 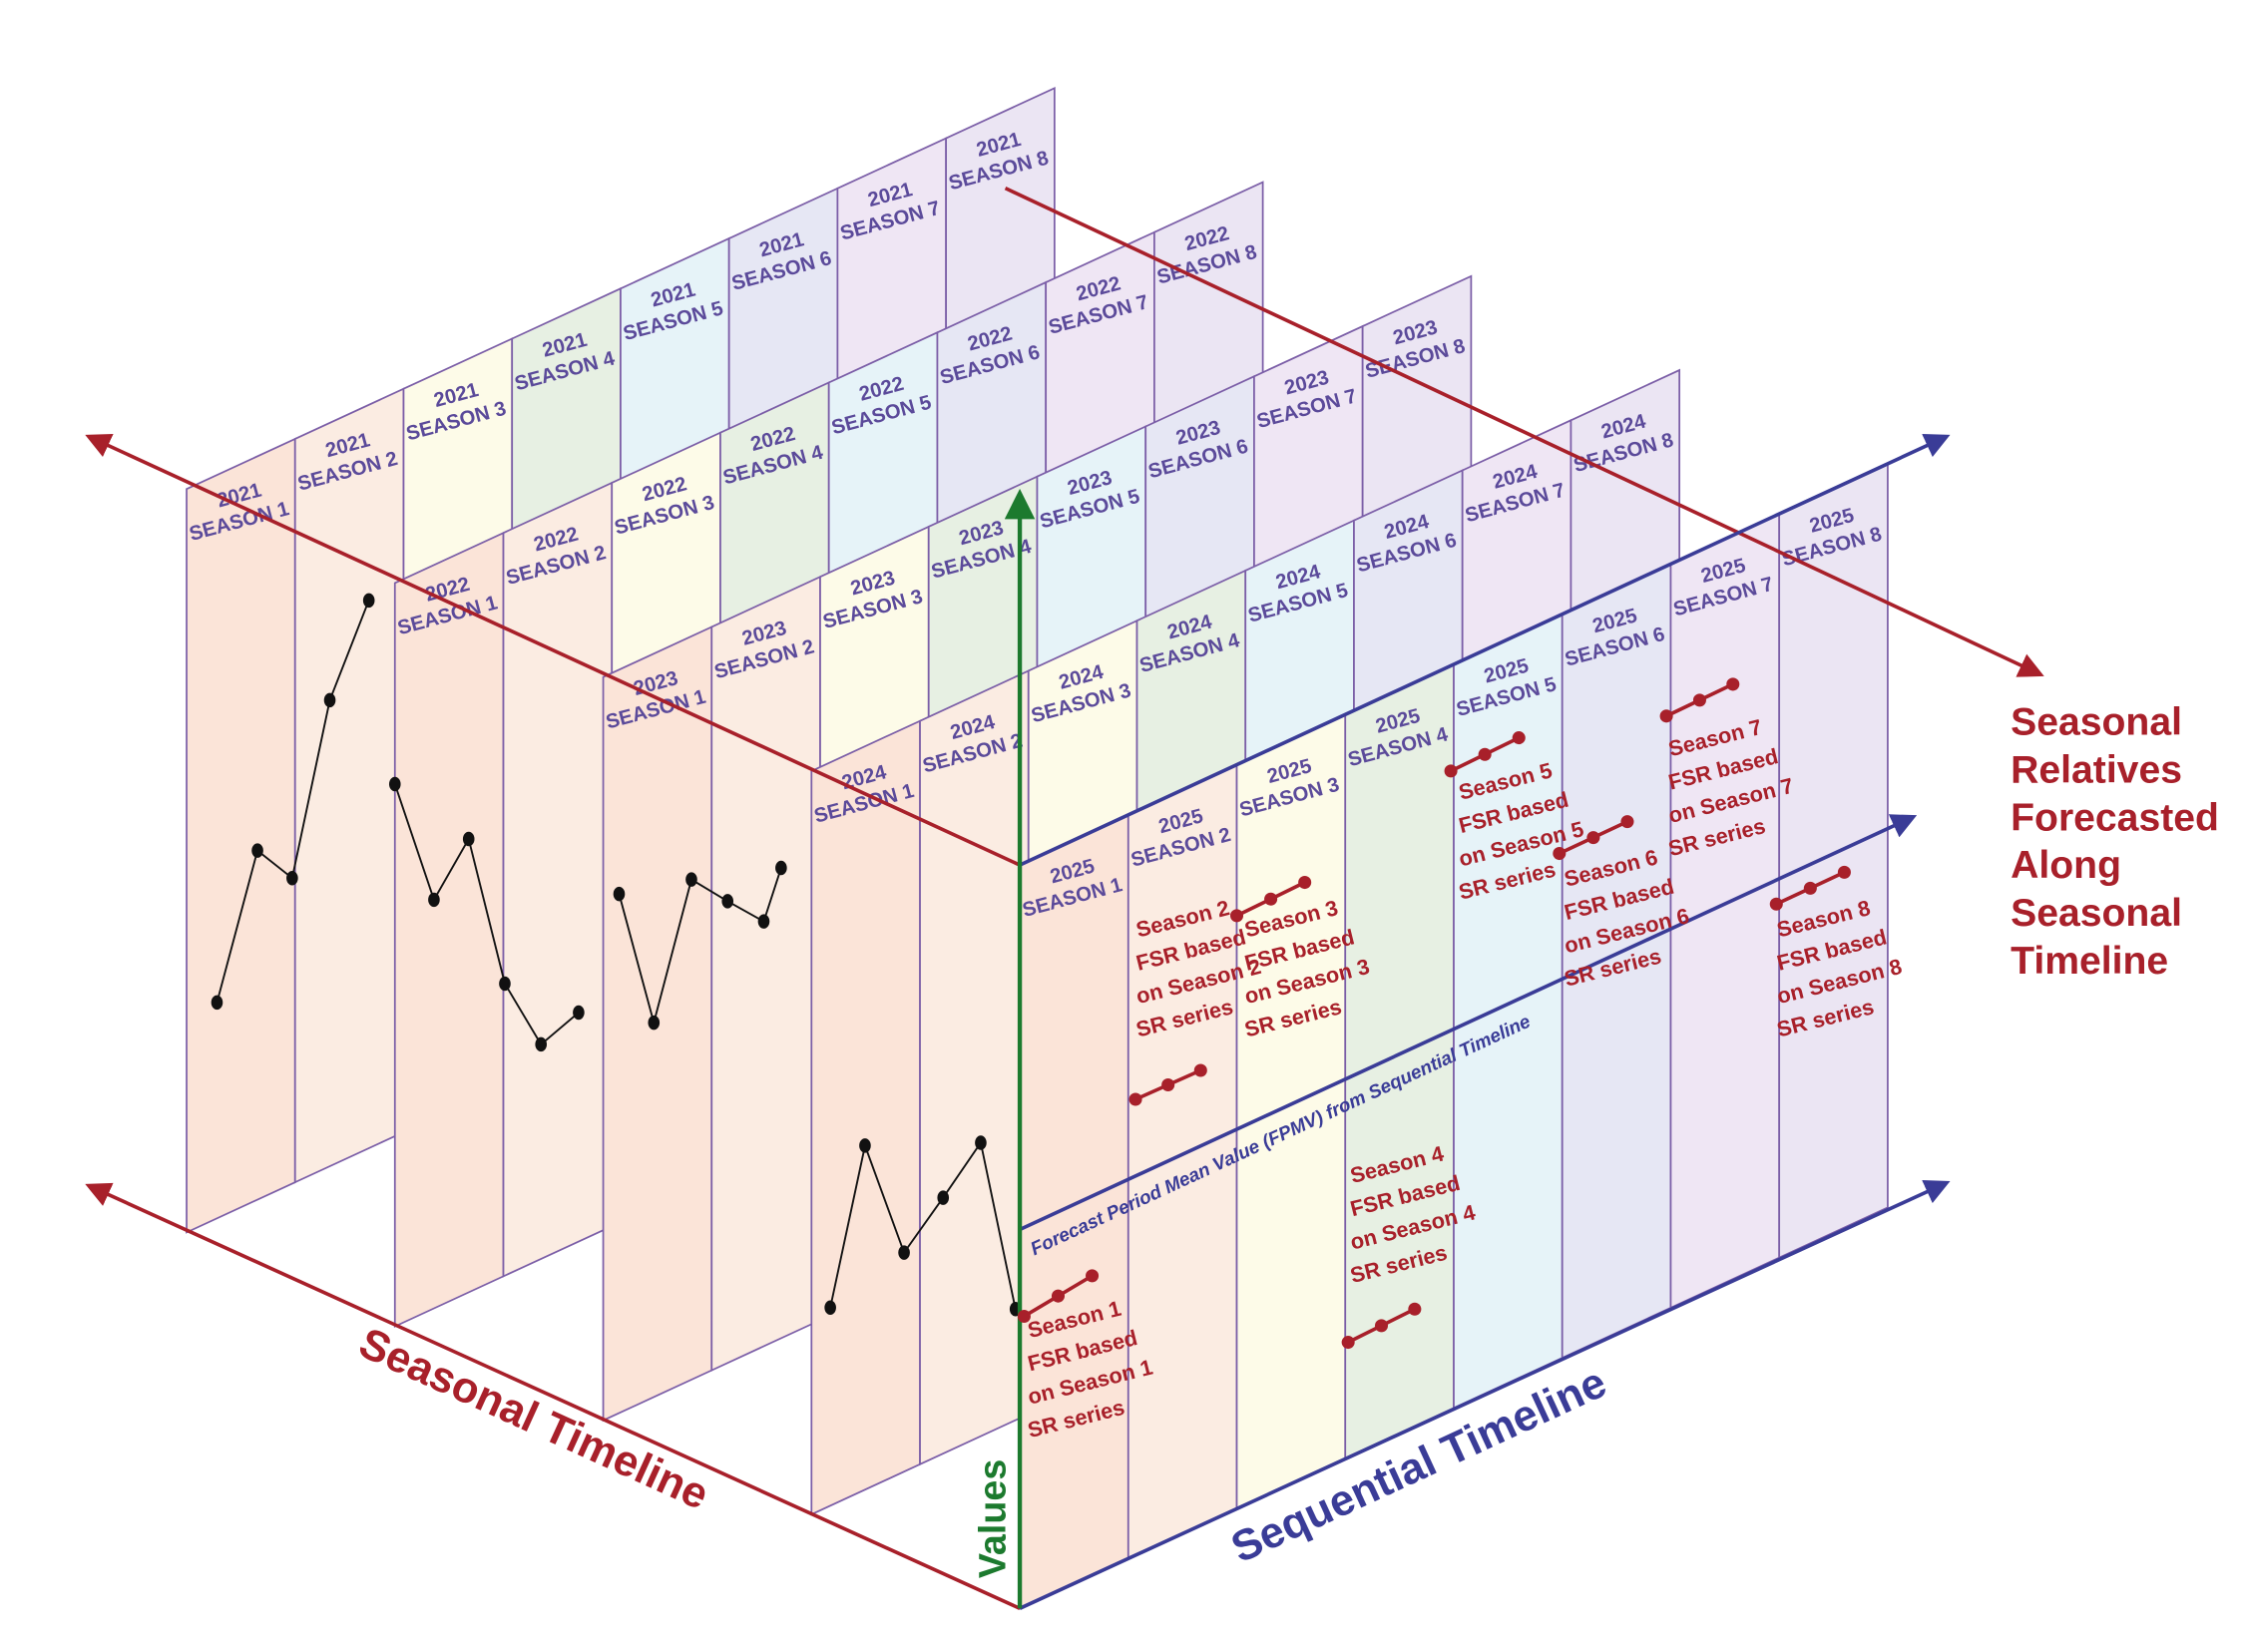 I want to click on sequential-axis, so click(x=1485, y=1395).